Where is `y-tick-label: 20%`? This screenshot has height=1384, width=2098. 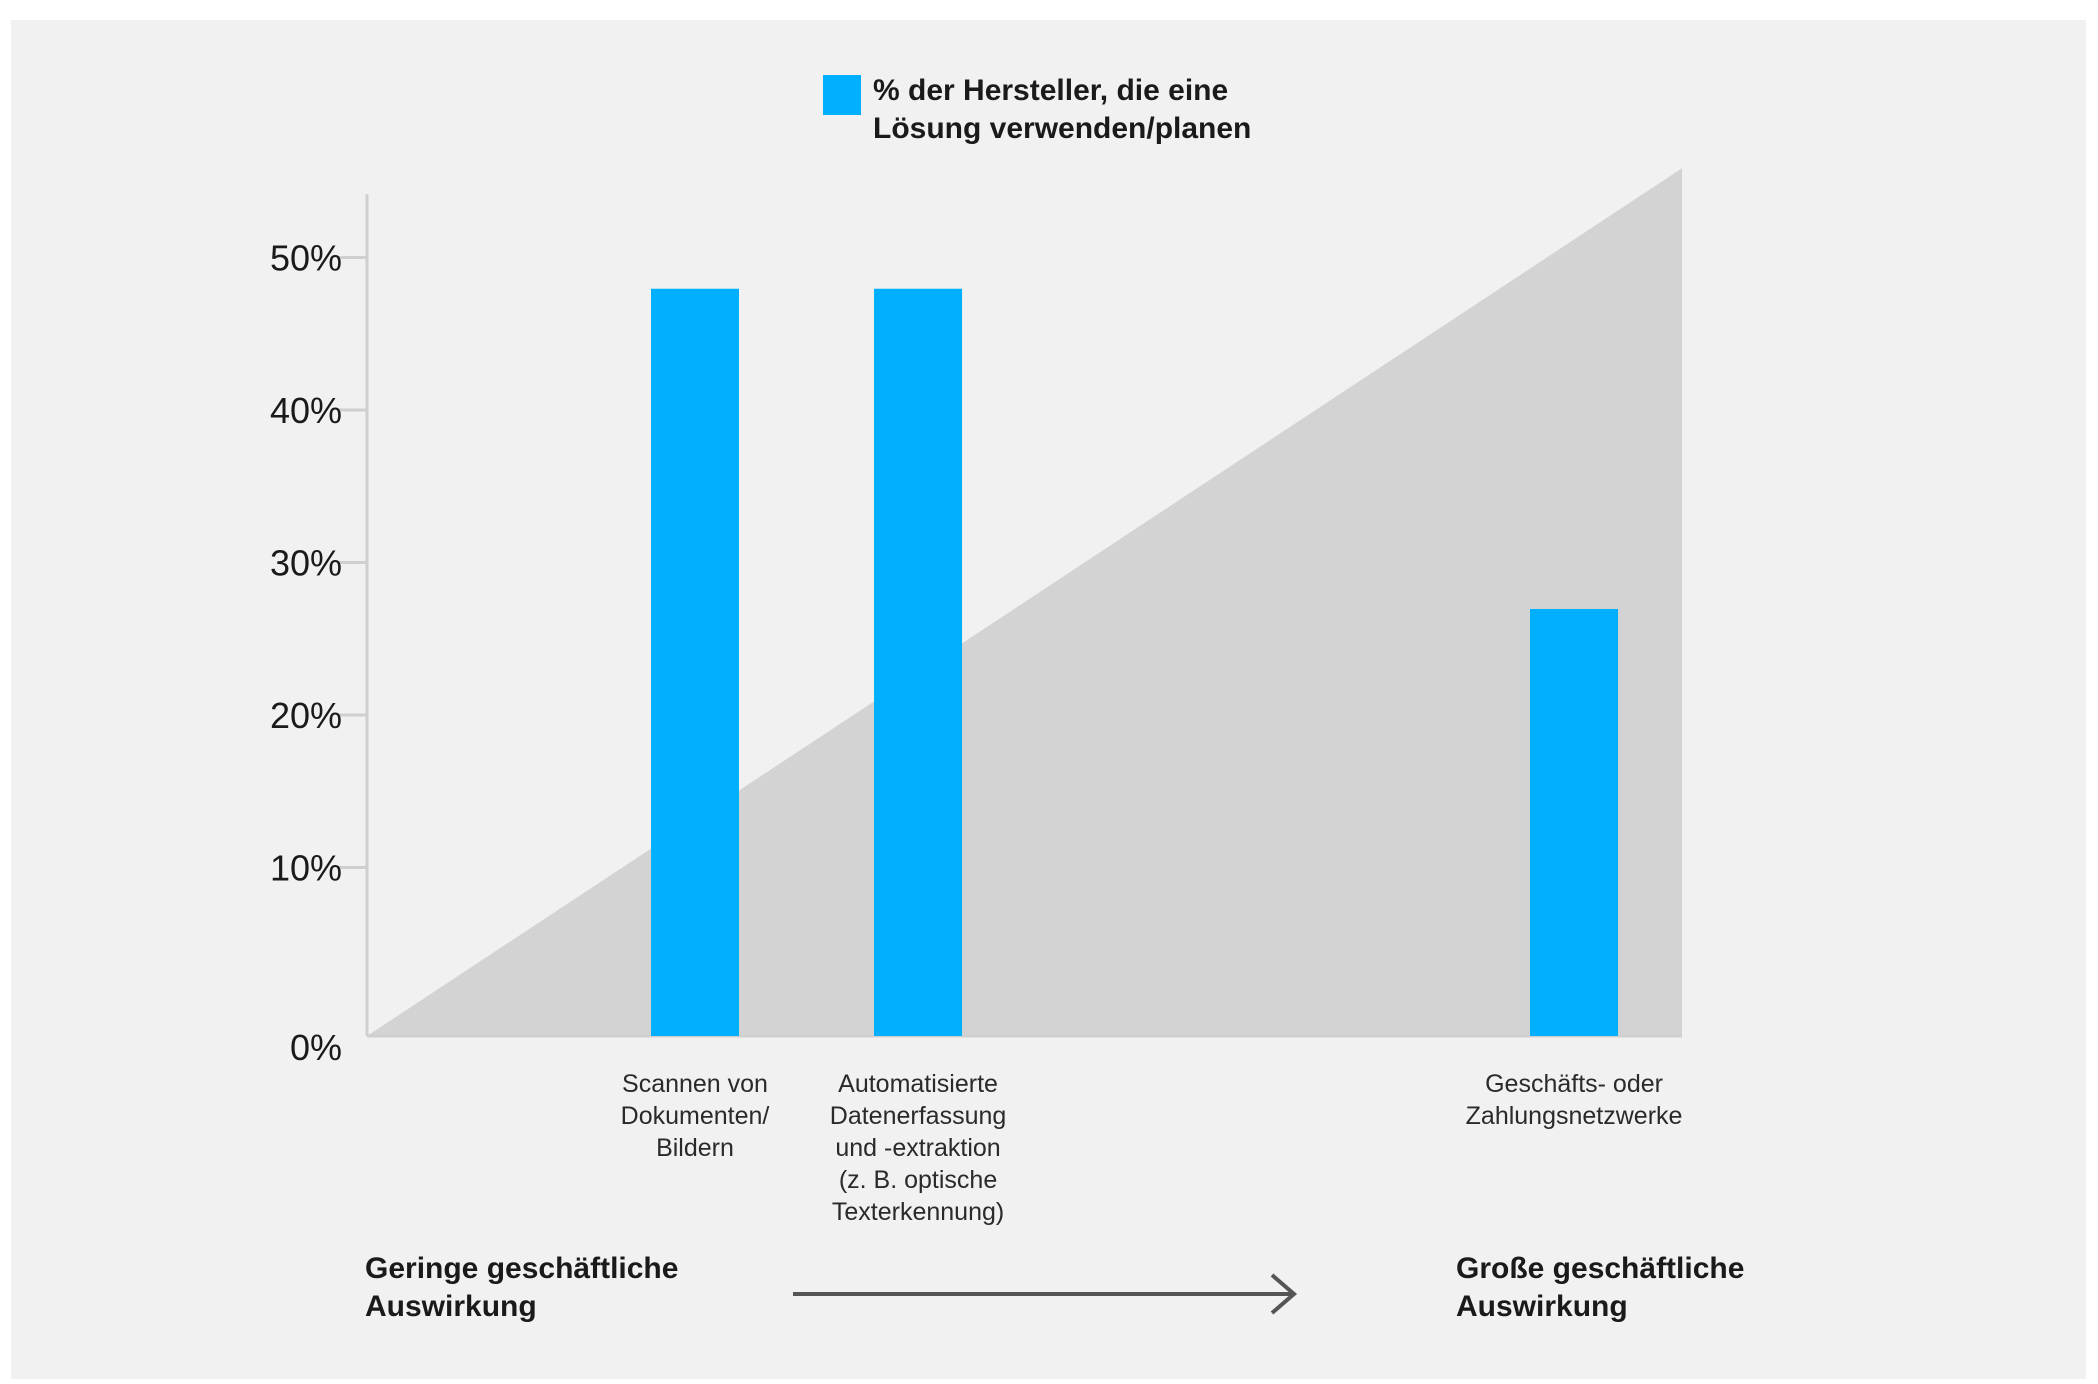 y-tick-label: 20% is located at coordinates (306, 715).